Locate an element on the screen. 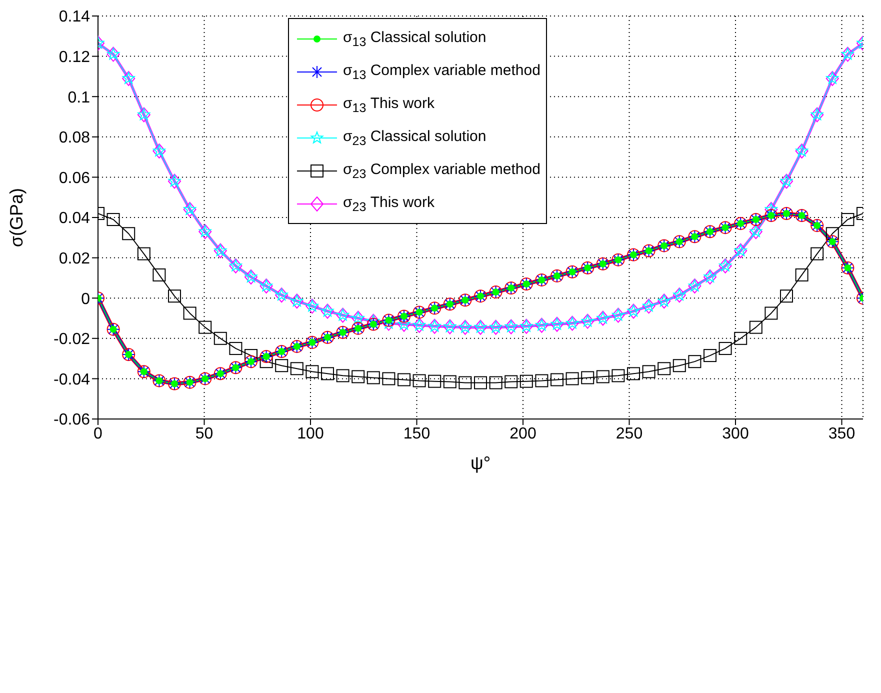 The height and width of the screenshot is (693, 881). legend-label: σ$_{13}$ Complex variable method is located at coordinates (441, 72).